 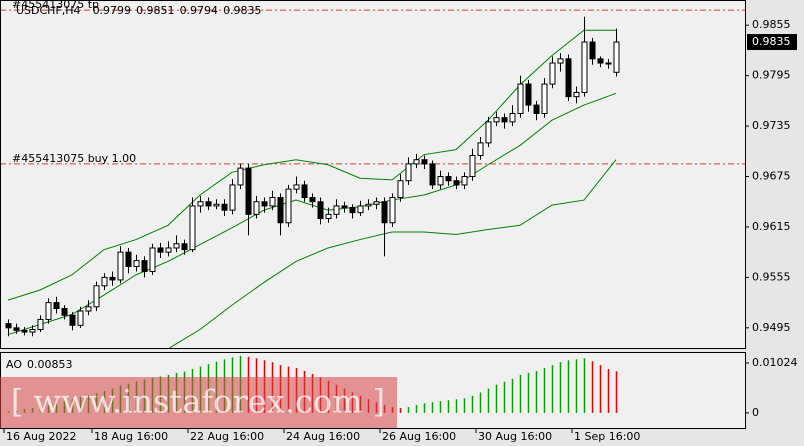 What do you see at coordinates (323, 436) in the screenshot?
I see `x-tick-label: 24 Aug 16:00` at bounding box center [323, 436].